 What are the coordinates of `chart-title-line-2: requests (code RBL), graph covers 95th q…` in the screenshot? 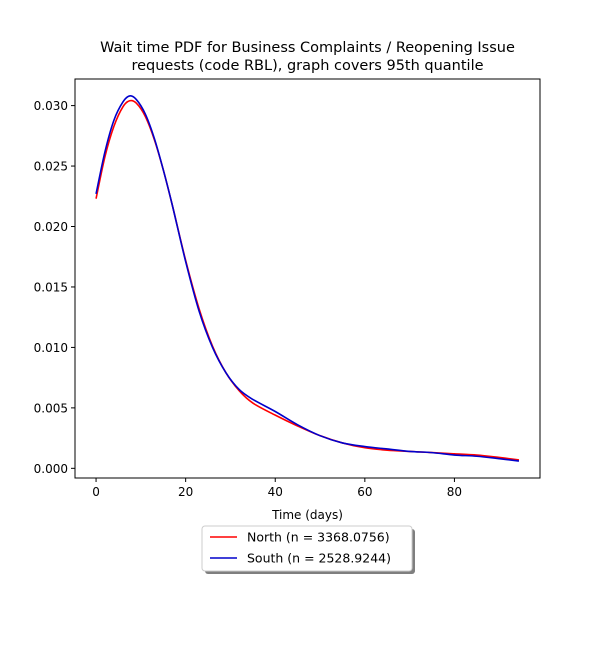 It's located at (307, 66).